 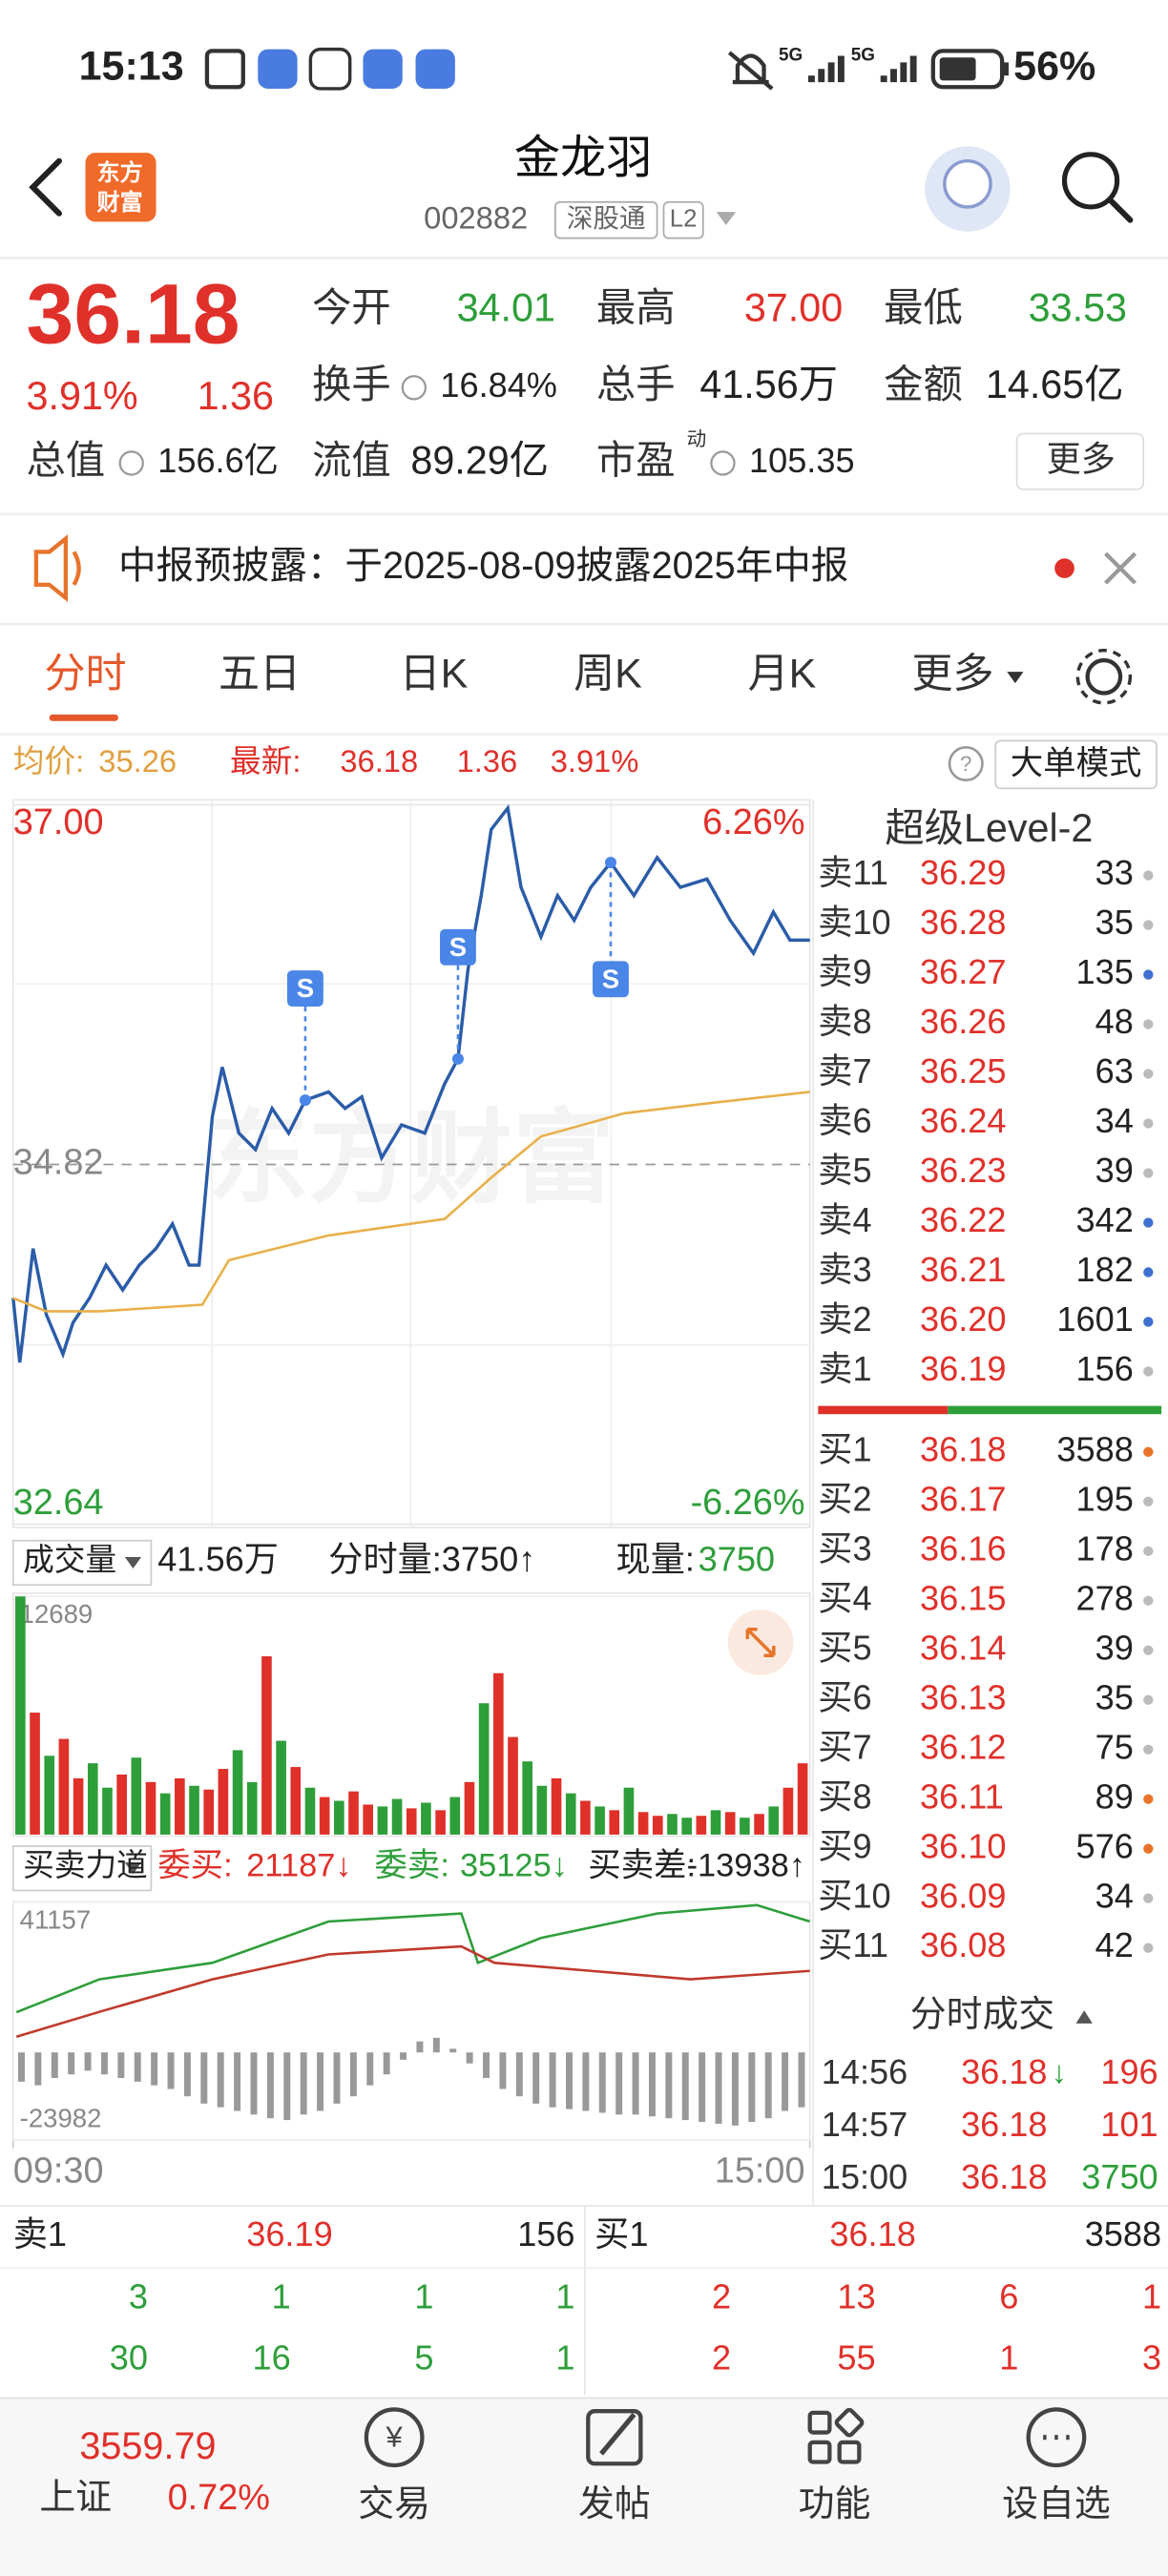 I want to click on bid-queue: 3, so click(x=1151, y=2357).